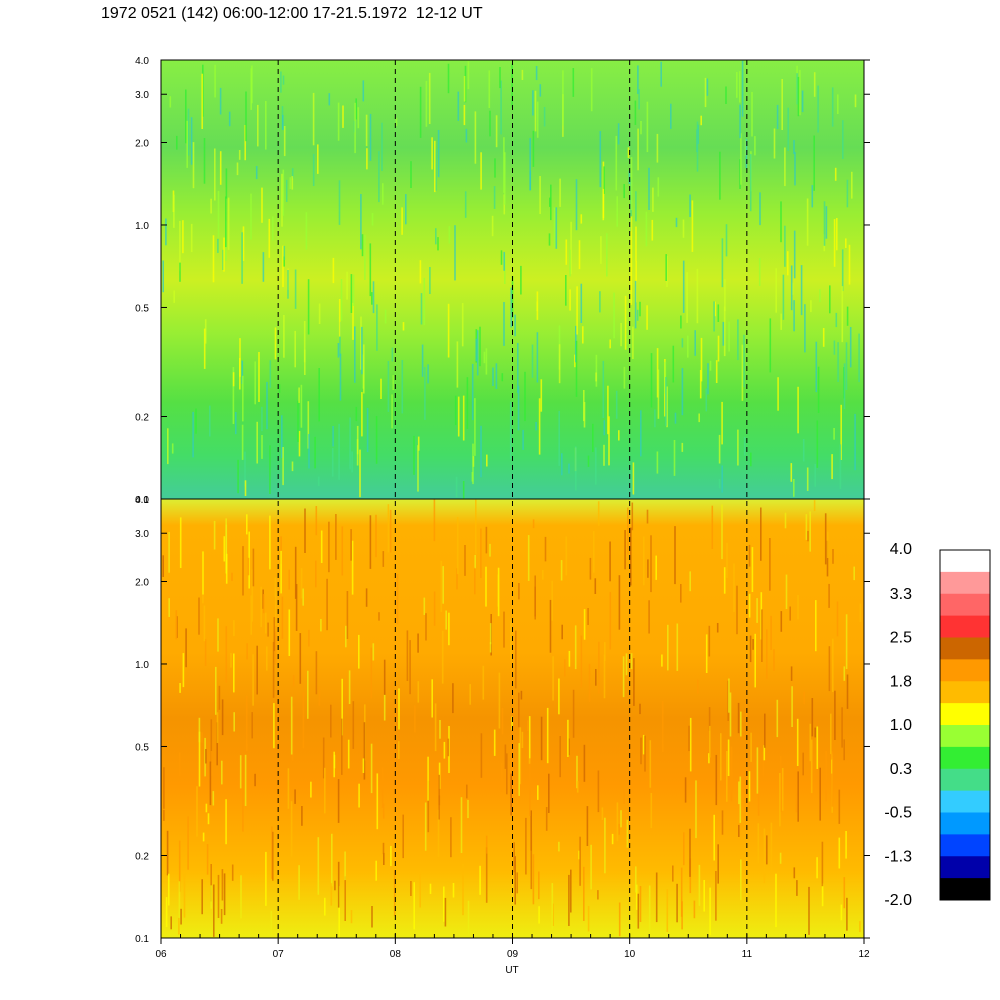 Image resolution: width=1000 pixels, height=1000 pixels. Describe the element at coordinates (898, 813) in the screenshot. I see `colorbar-label: -0.5` at that location.